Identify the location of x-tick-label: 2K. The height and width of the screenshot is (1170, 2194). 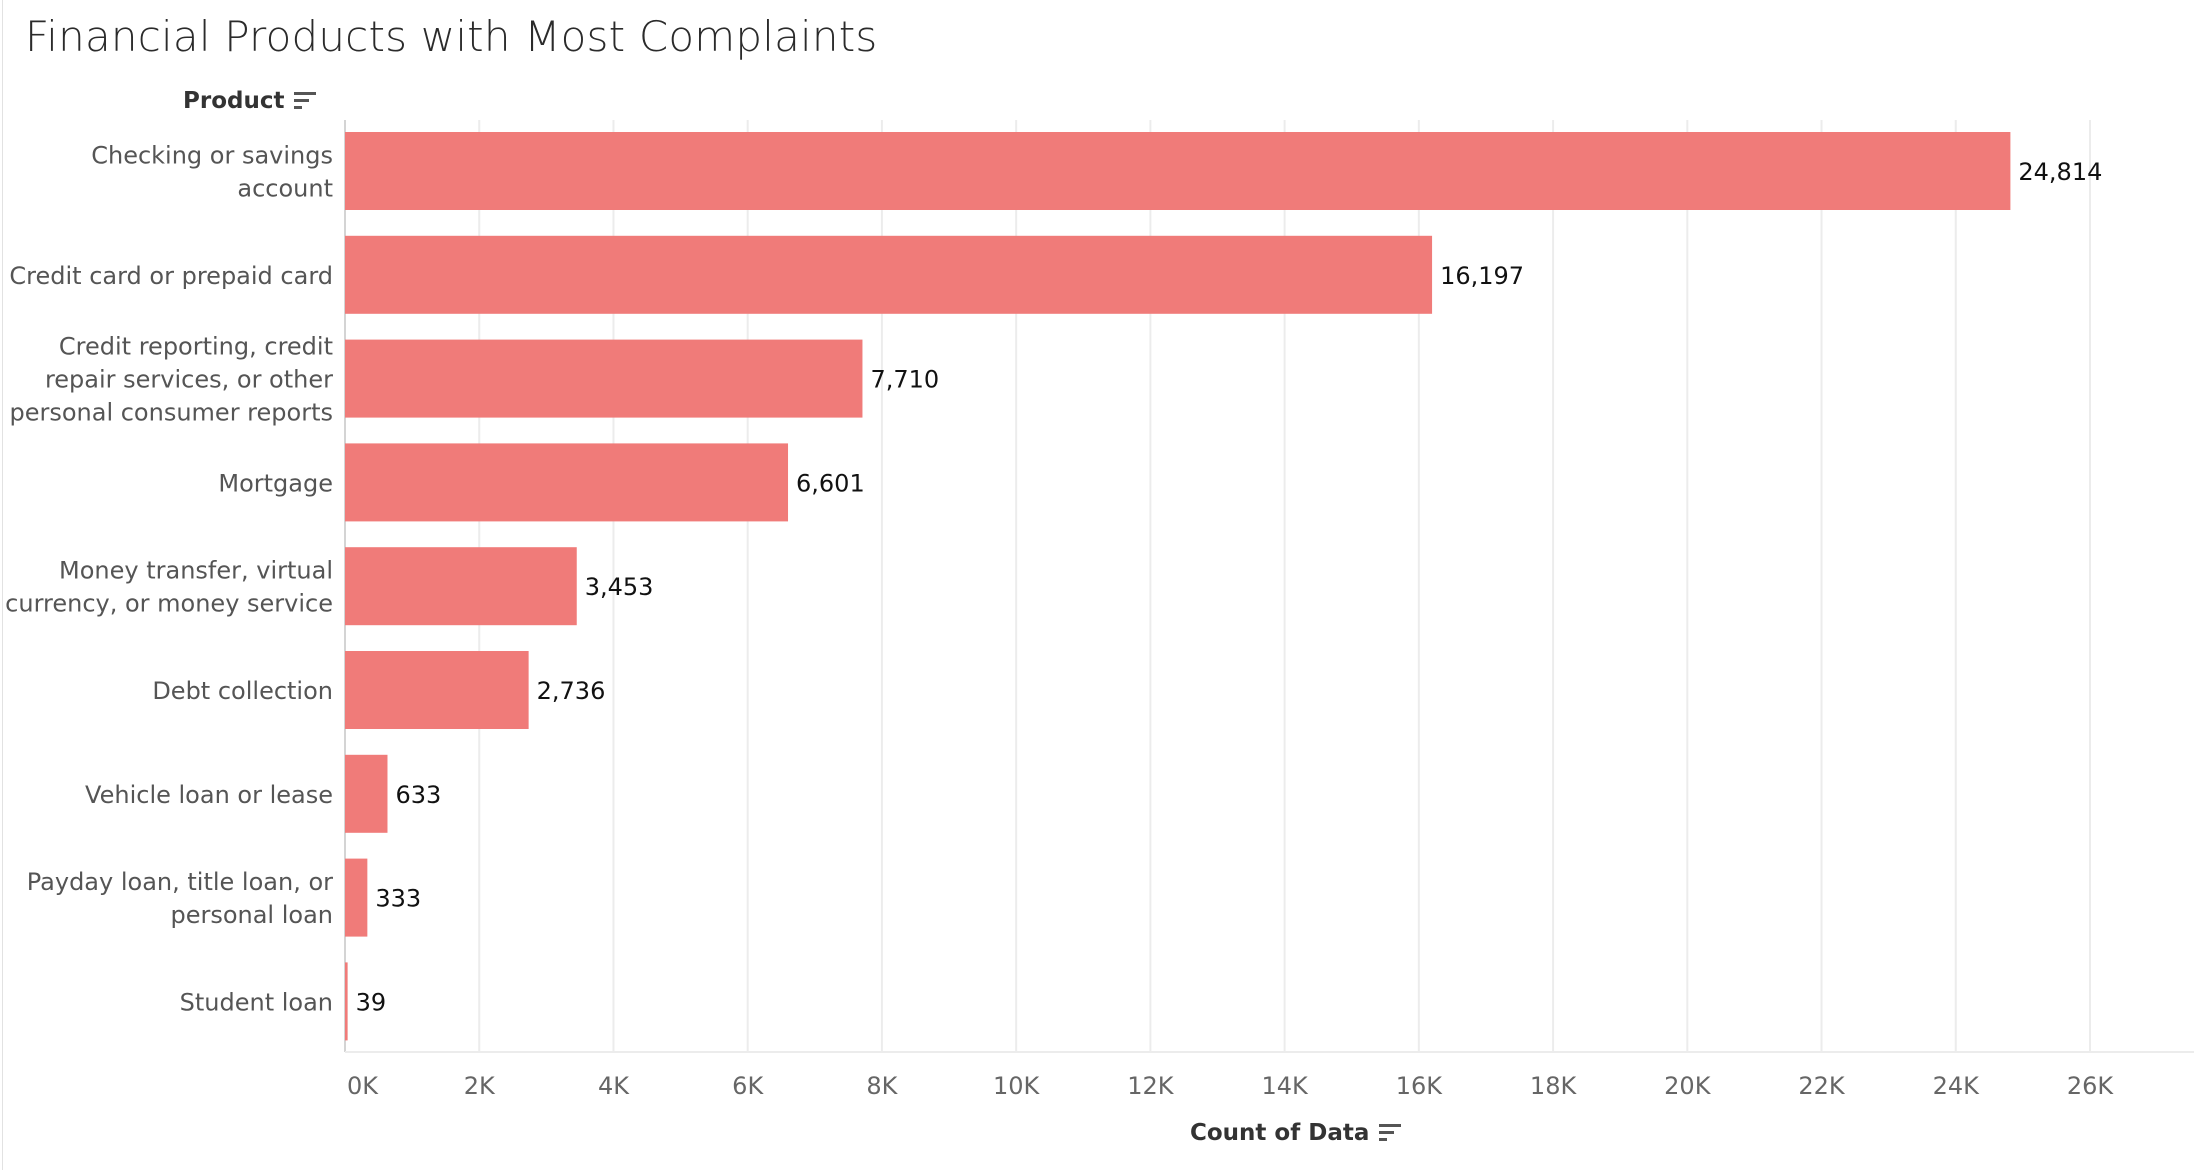
(480, 1086).